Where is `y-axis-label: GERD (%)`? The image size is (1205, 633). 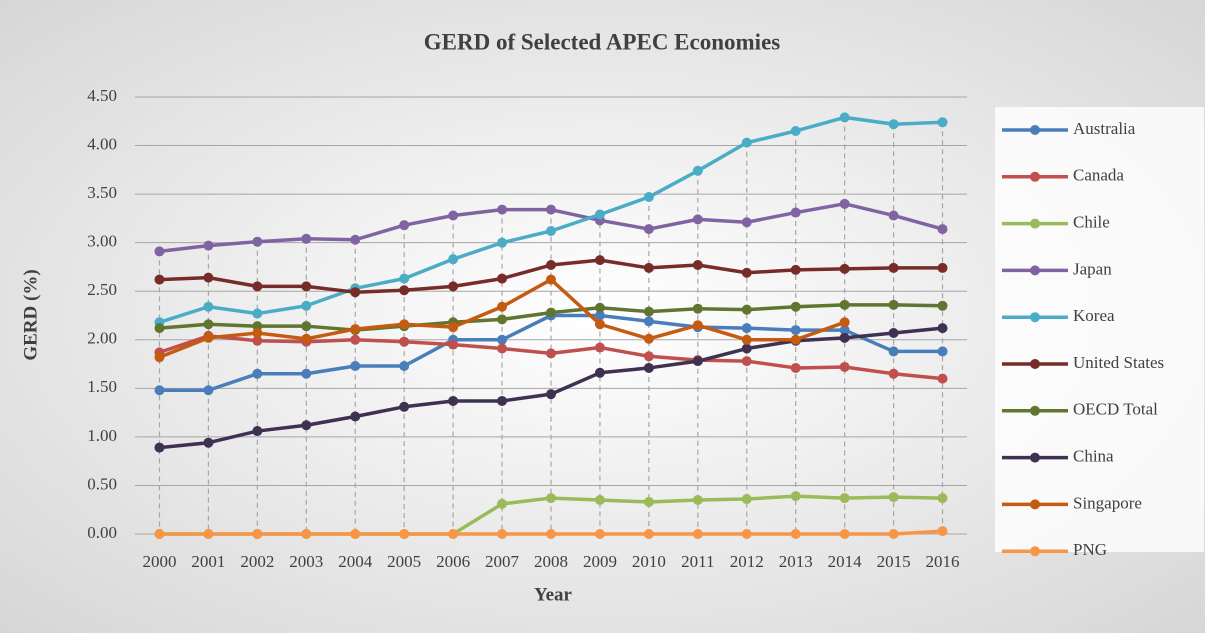
y-axis-label: GERD (%) is located at coordinates (30, 314).